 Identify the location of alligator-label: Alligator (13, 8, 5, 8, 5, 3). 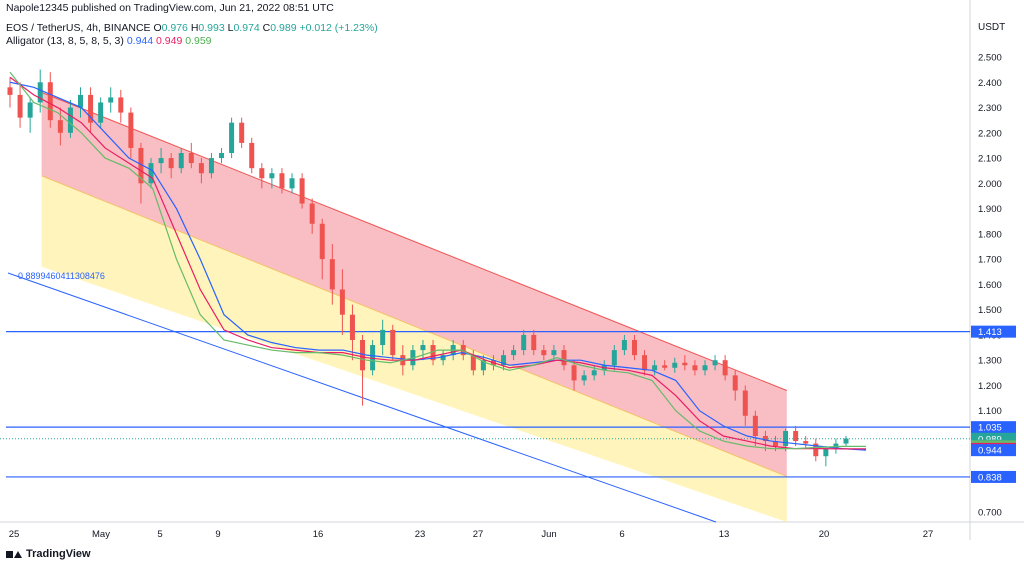
(65, 41).